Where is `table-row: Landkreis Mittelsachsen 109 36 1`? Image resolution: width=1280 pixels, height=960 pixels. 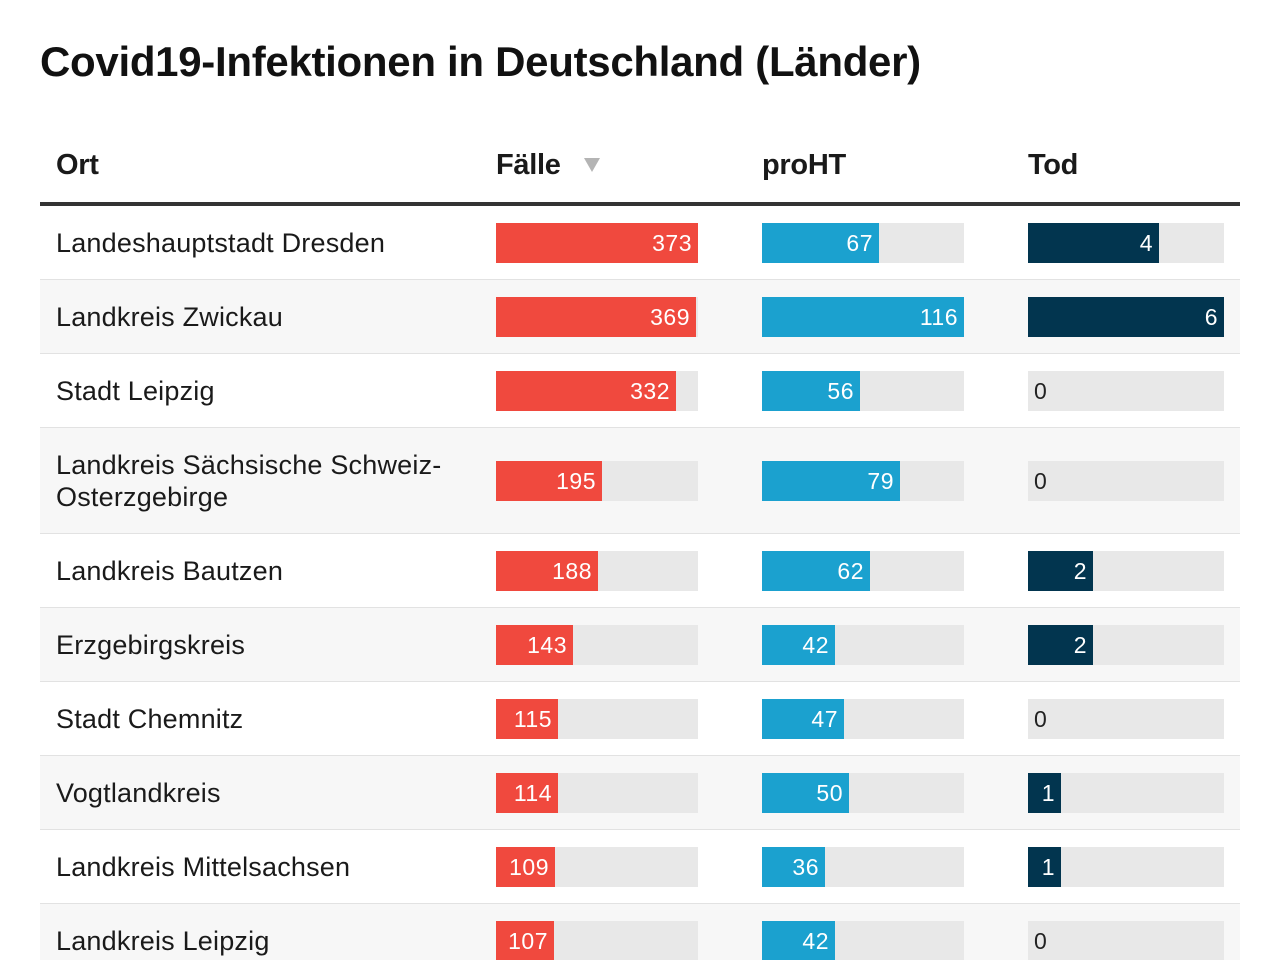
table-row: Landkreis Mittelsachsen 109 36 1 is located at coordinates (640, 867).